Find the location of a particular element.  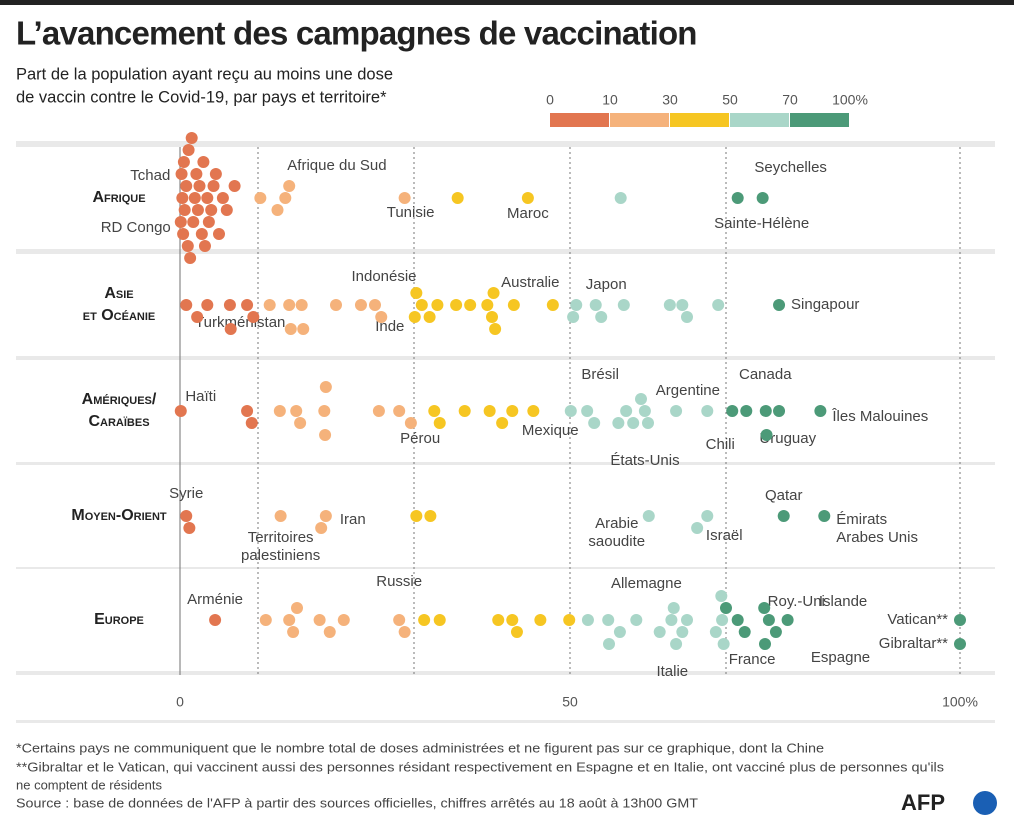

group-label: Asie is located at coordinates (118, 293).